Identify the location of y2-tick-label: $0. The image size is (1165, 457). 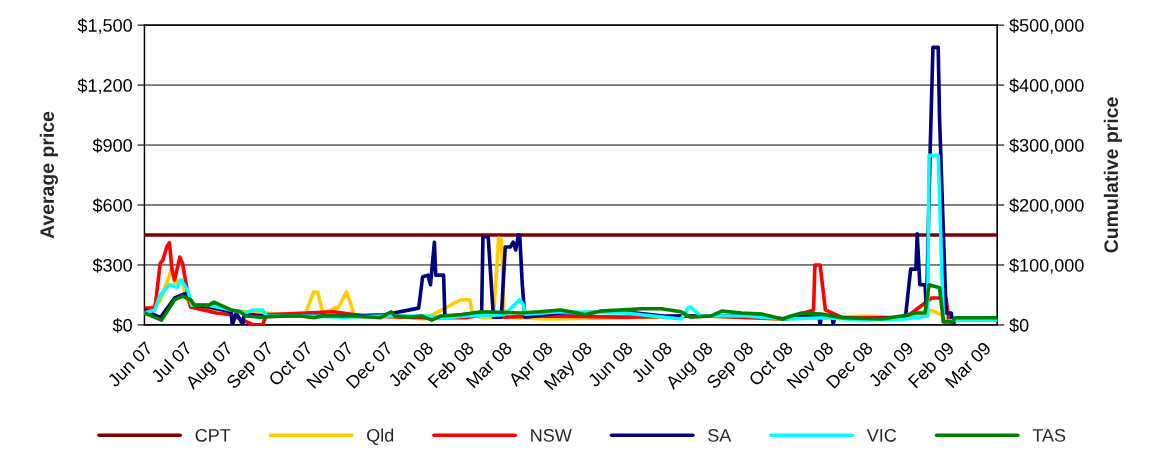
(1019, 325).